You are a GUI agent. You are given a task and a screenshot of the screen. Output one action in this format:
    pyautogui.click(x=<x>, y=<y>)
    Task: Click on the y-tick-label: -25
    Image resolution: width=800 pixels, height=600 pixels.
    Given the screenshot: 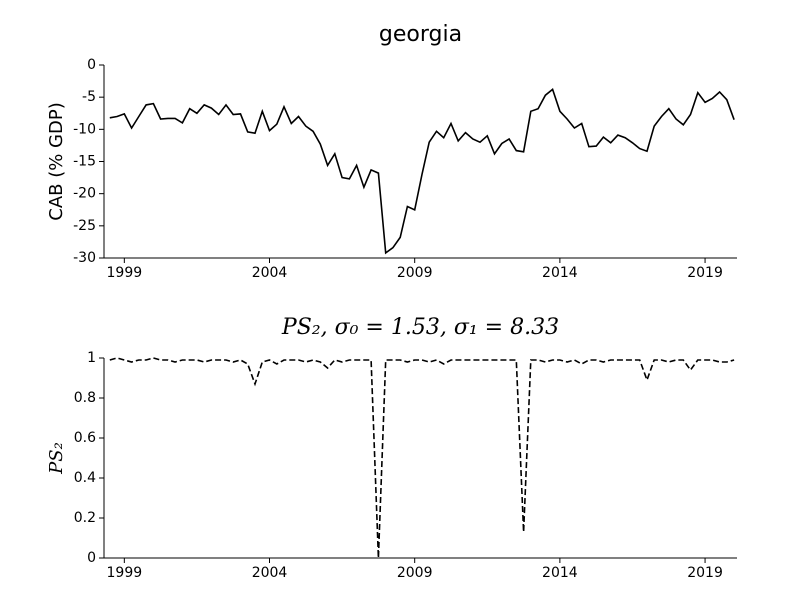 What is the action you would take?
    pyautogui.click(x=84, y=226)
    